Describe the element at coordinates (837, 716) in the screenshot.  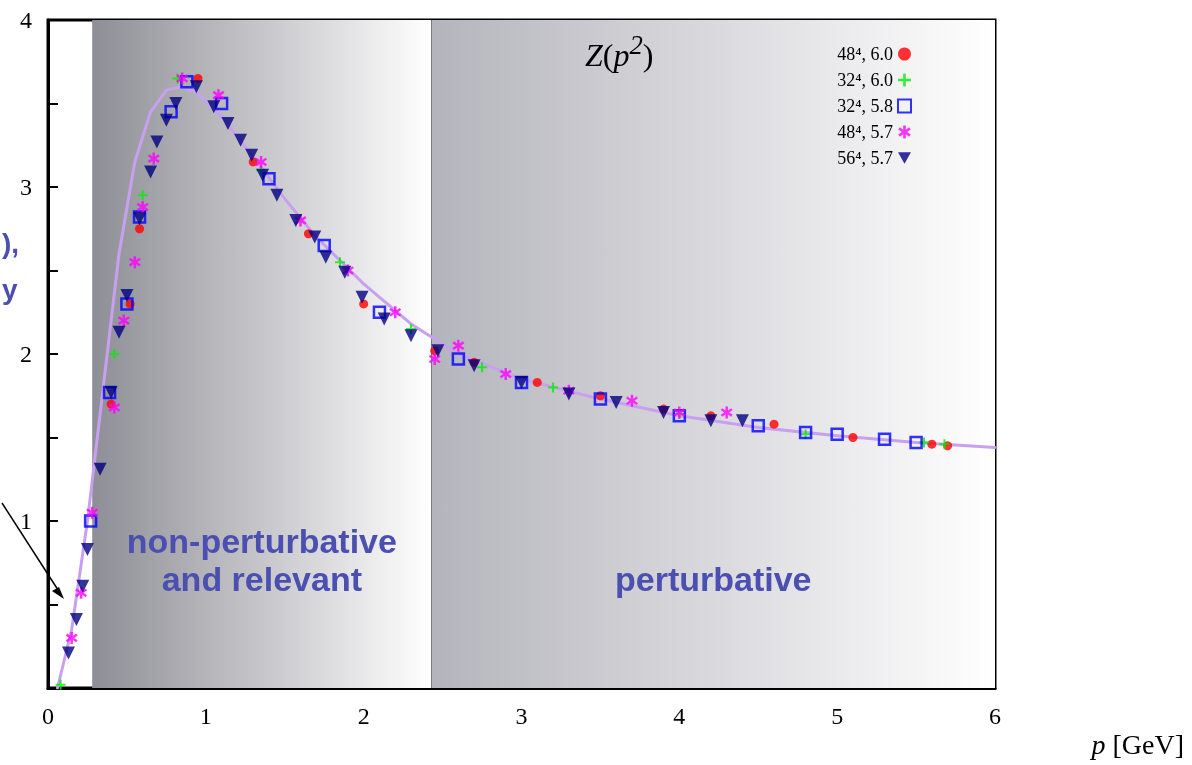
I see `x-tick-label: 5` at that location.